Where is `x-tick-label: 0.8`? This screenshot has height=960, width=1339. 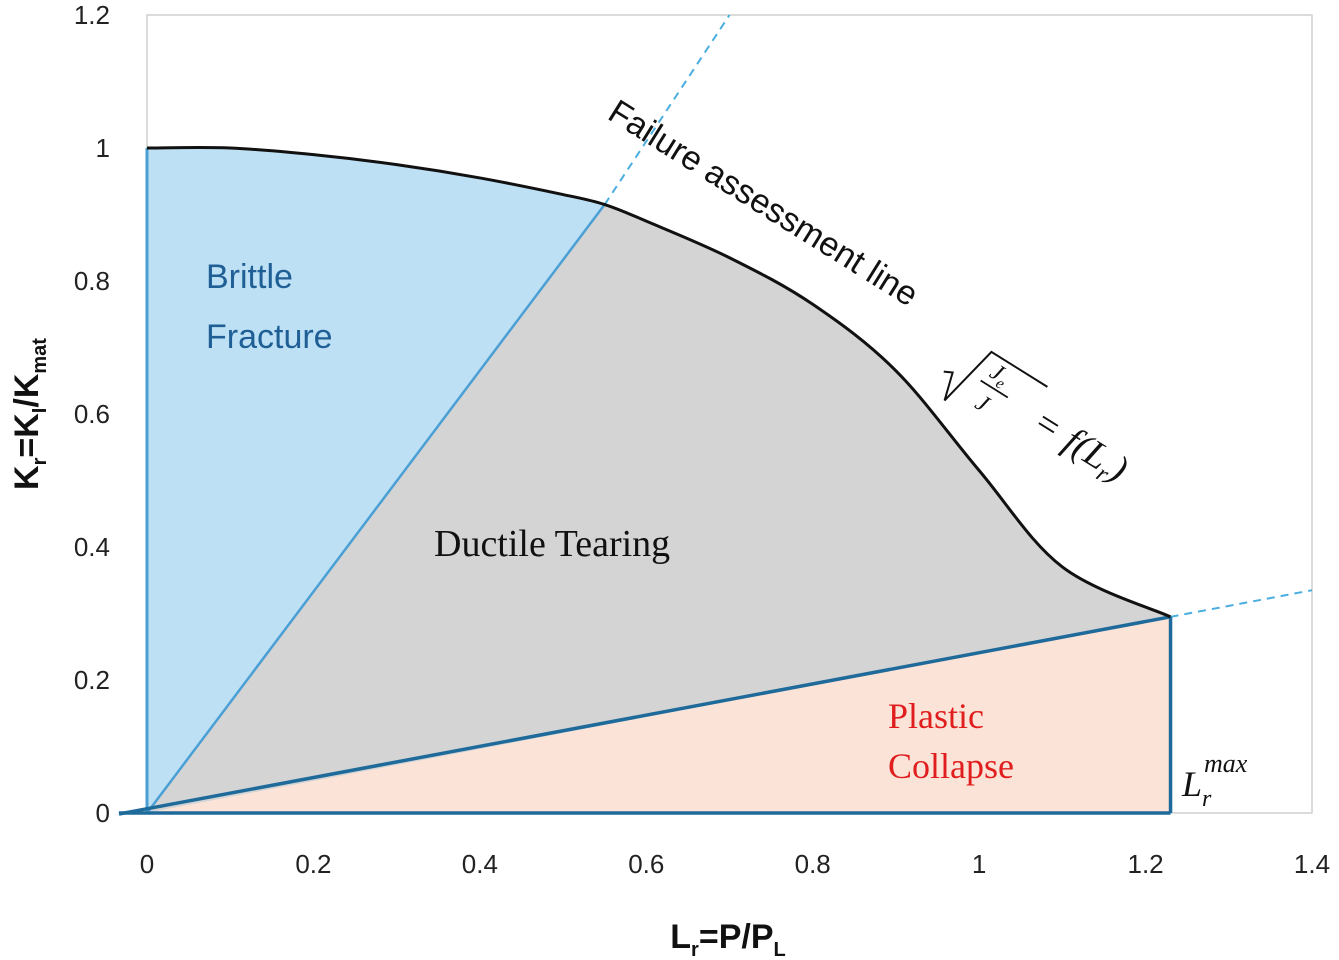 x-tick-label: 0.8 is located at coordinates (813, 864).